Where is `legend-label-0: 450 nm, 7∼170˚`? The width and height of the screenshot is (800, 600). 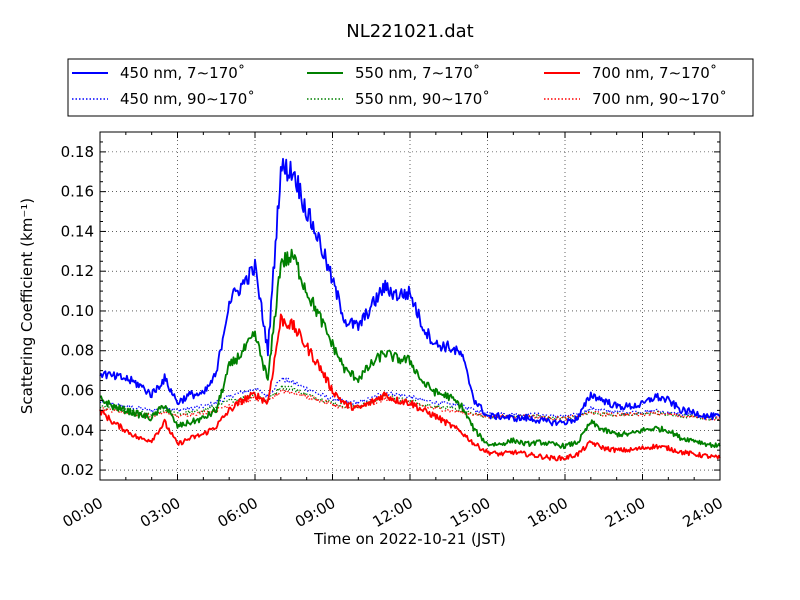 legend-label-0: 450 nm, 7∼170˚ is located at coordinates (182, 73).